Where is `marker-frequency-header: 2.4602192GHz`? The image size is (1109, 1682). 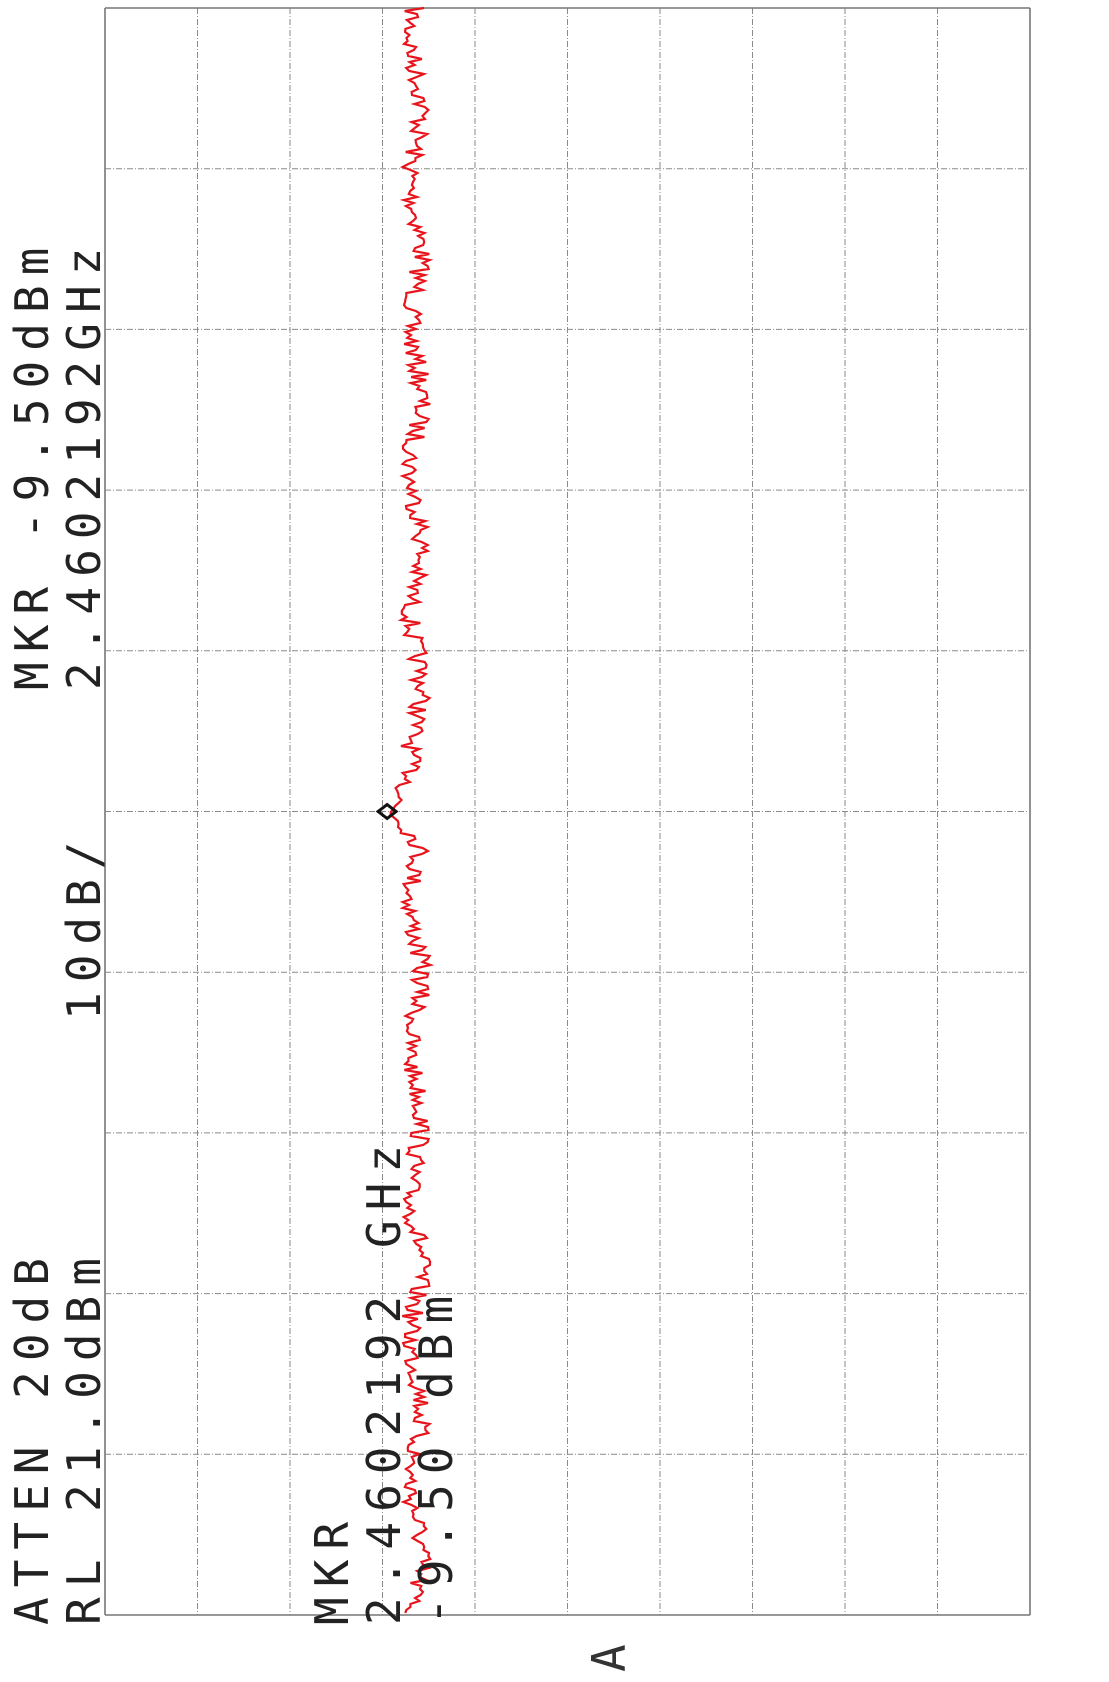
marker-frequency-header: 2.4602192GHz is located at coordinates (84, 464).